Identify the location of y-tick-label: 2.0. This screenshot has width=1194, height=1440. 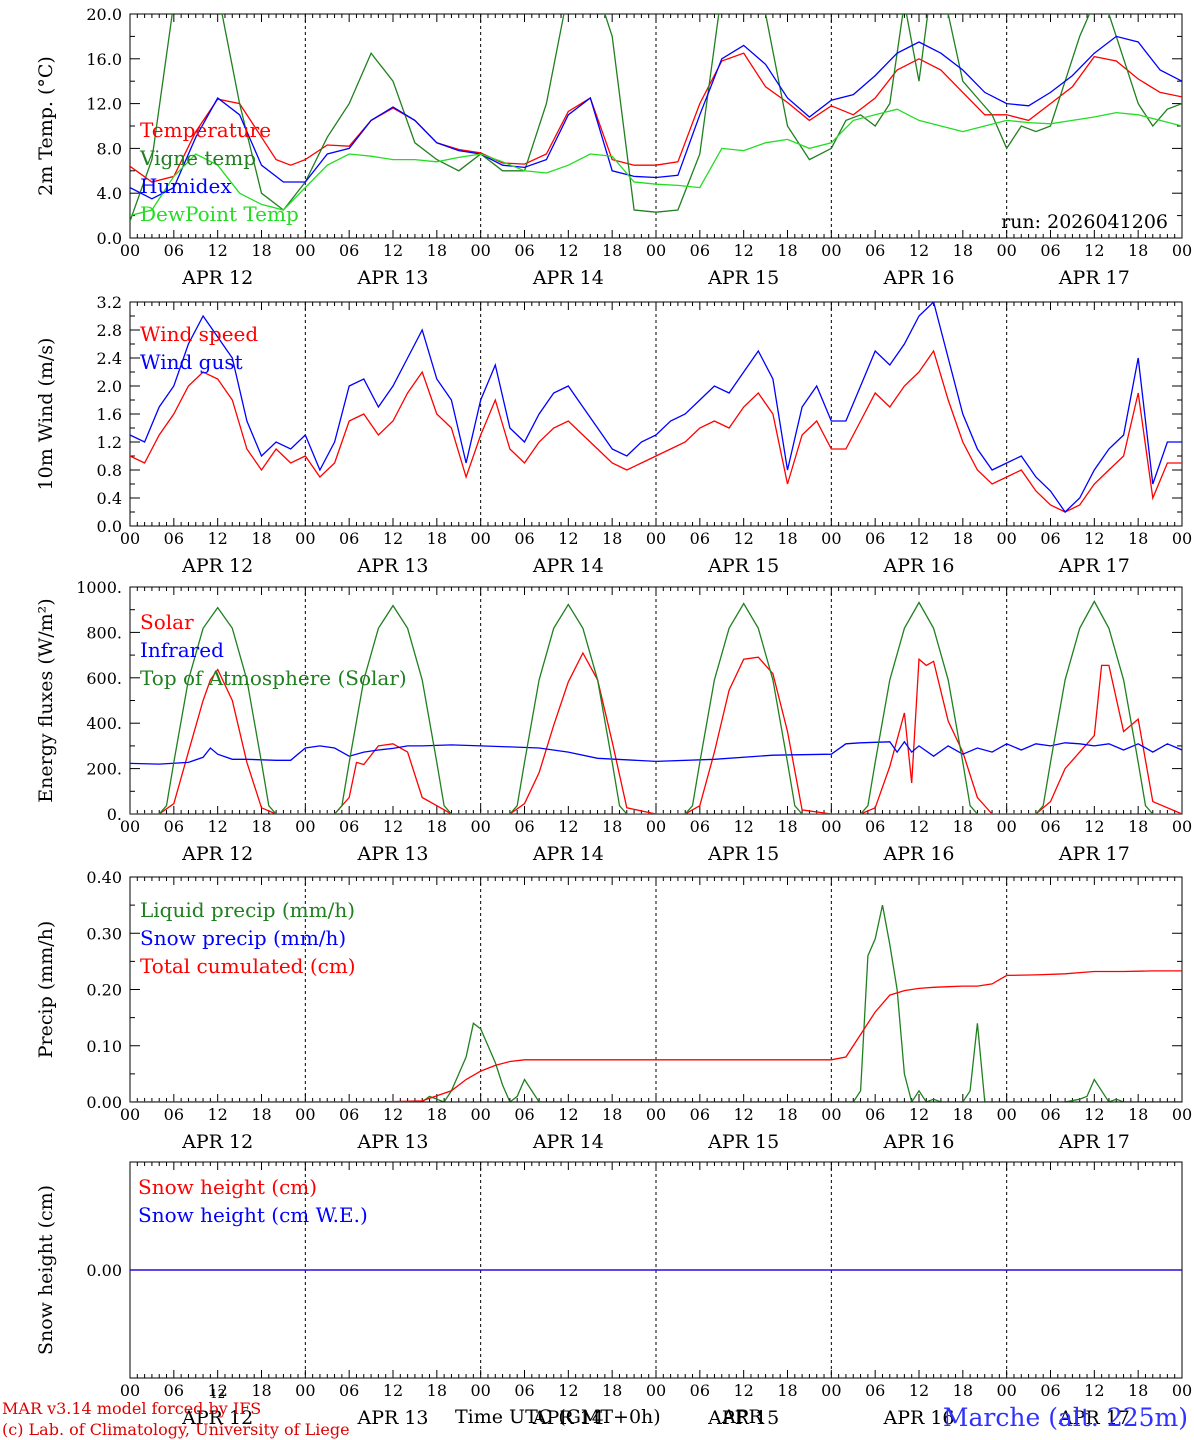
(109, 386).